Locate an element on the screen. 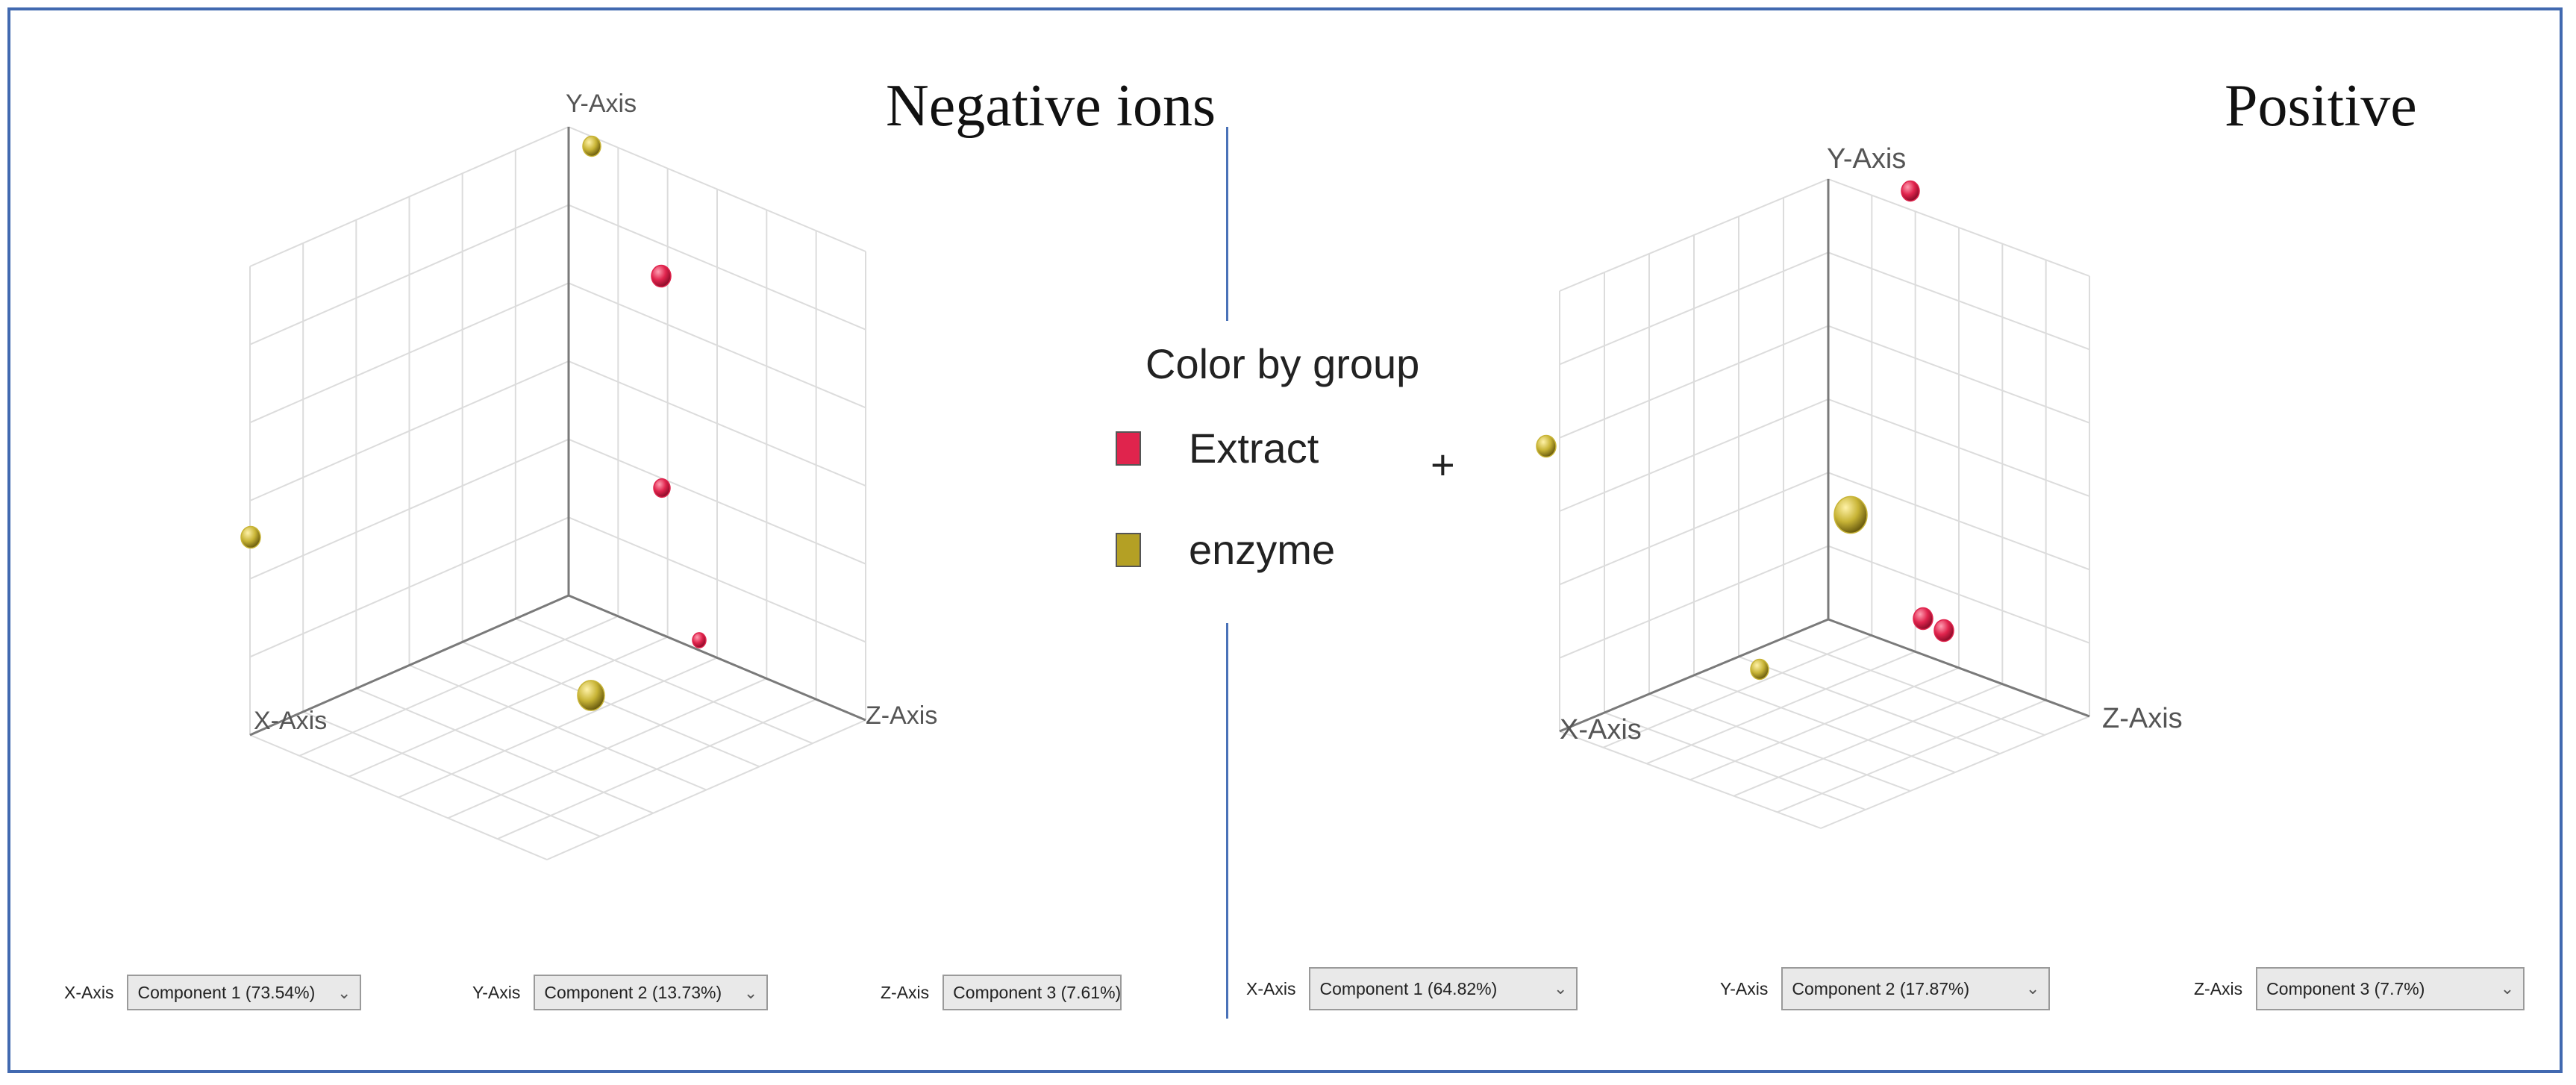  pos-y-axis-select: Component 2 (17.87%) ⌄ is located at coordinates (1916, 988).